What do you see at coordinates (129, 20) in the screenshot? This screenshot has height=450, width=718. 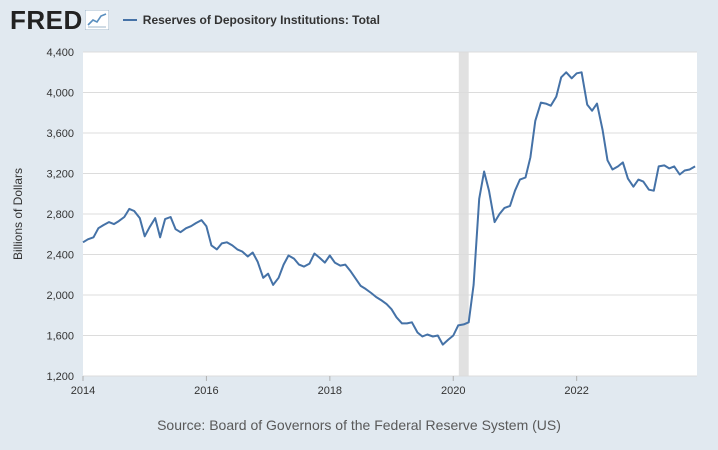 I see `legend-swatch` at bounding box center [129, 20].